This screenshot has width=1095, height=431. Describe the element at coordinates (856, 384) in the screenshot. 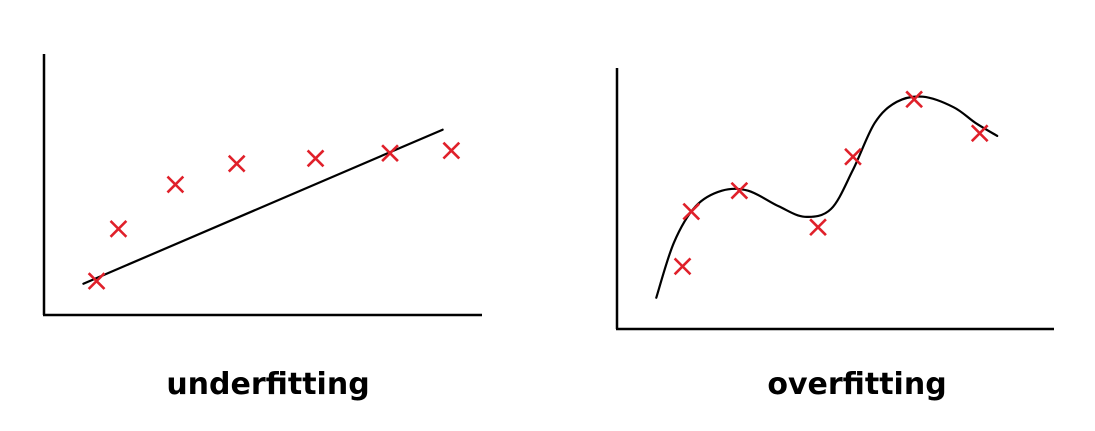

I see `overfitting-caption: overfitting` at that location.